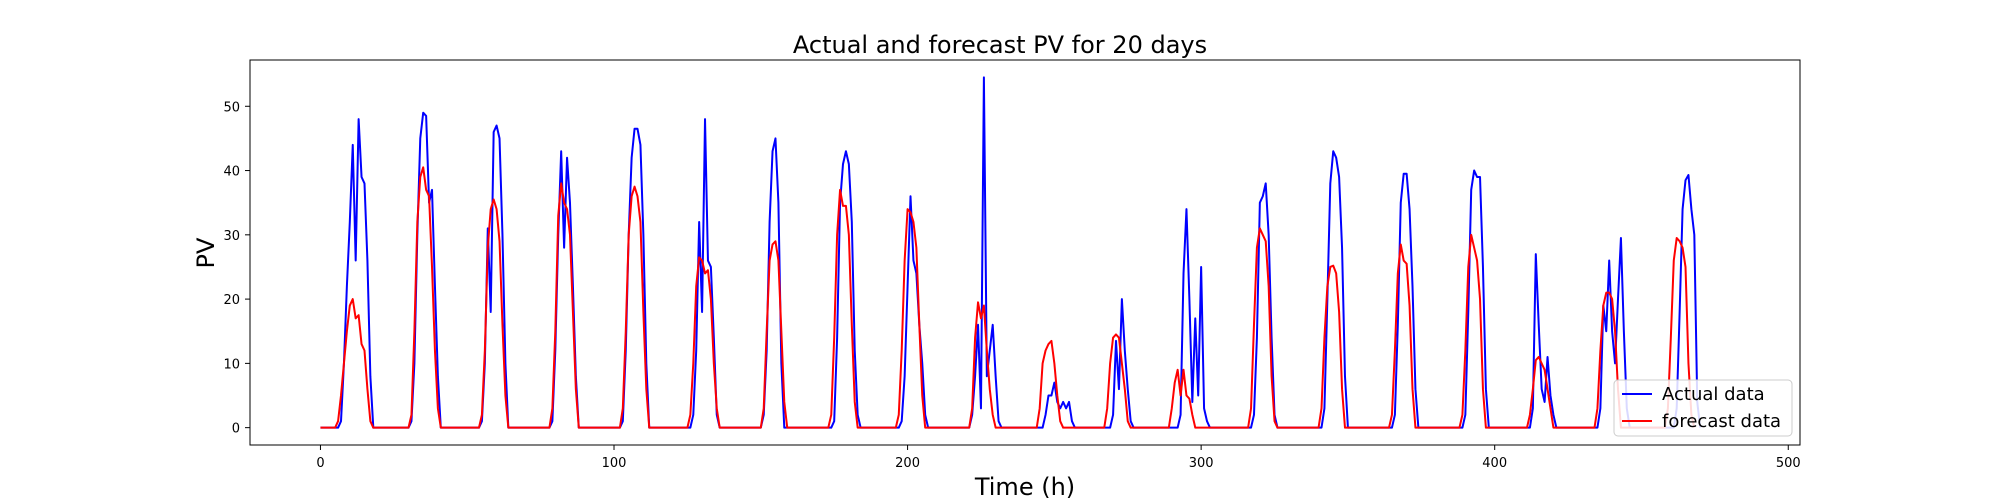 Image resolution: width=2000 pixels, height=500 pixels. What do you see at coordinates (907, 463) in the screenshot?
I see `x-tick-label: 200` at bounding box center [907, 463].